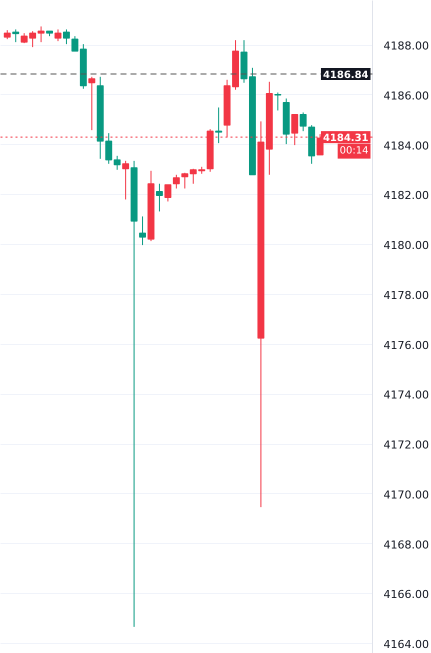  Describe the element at coordinates (354, 151) in the screenshot. I see `text: 00:14` at that location.